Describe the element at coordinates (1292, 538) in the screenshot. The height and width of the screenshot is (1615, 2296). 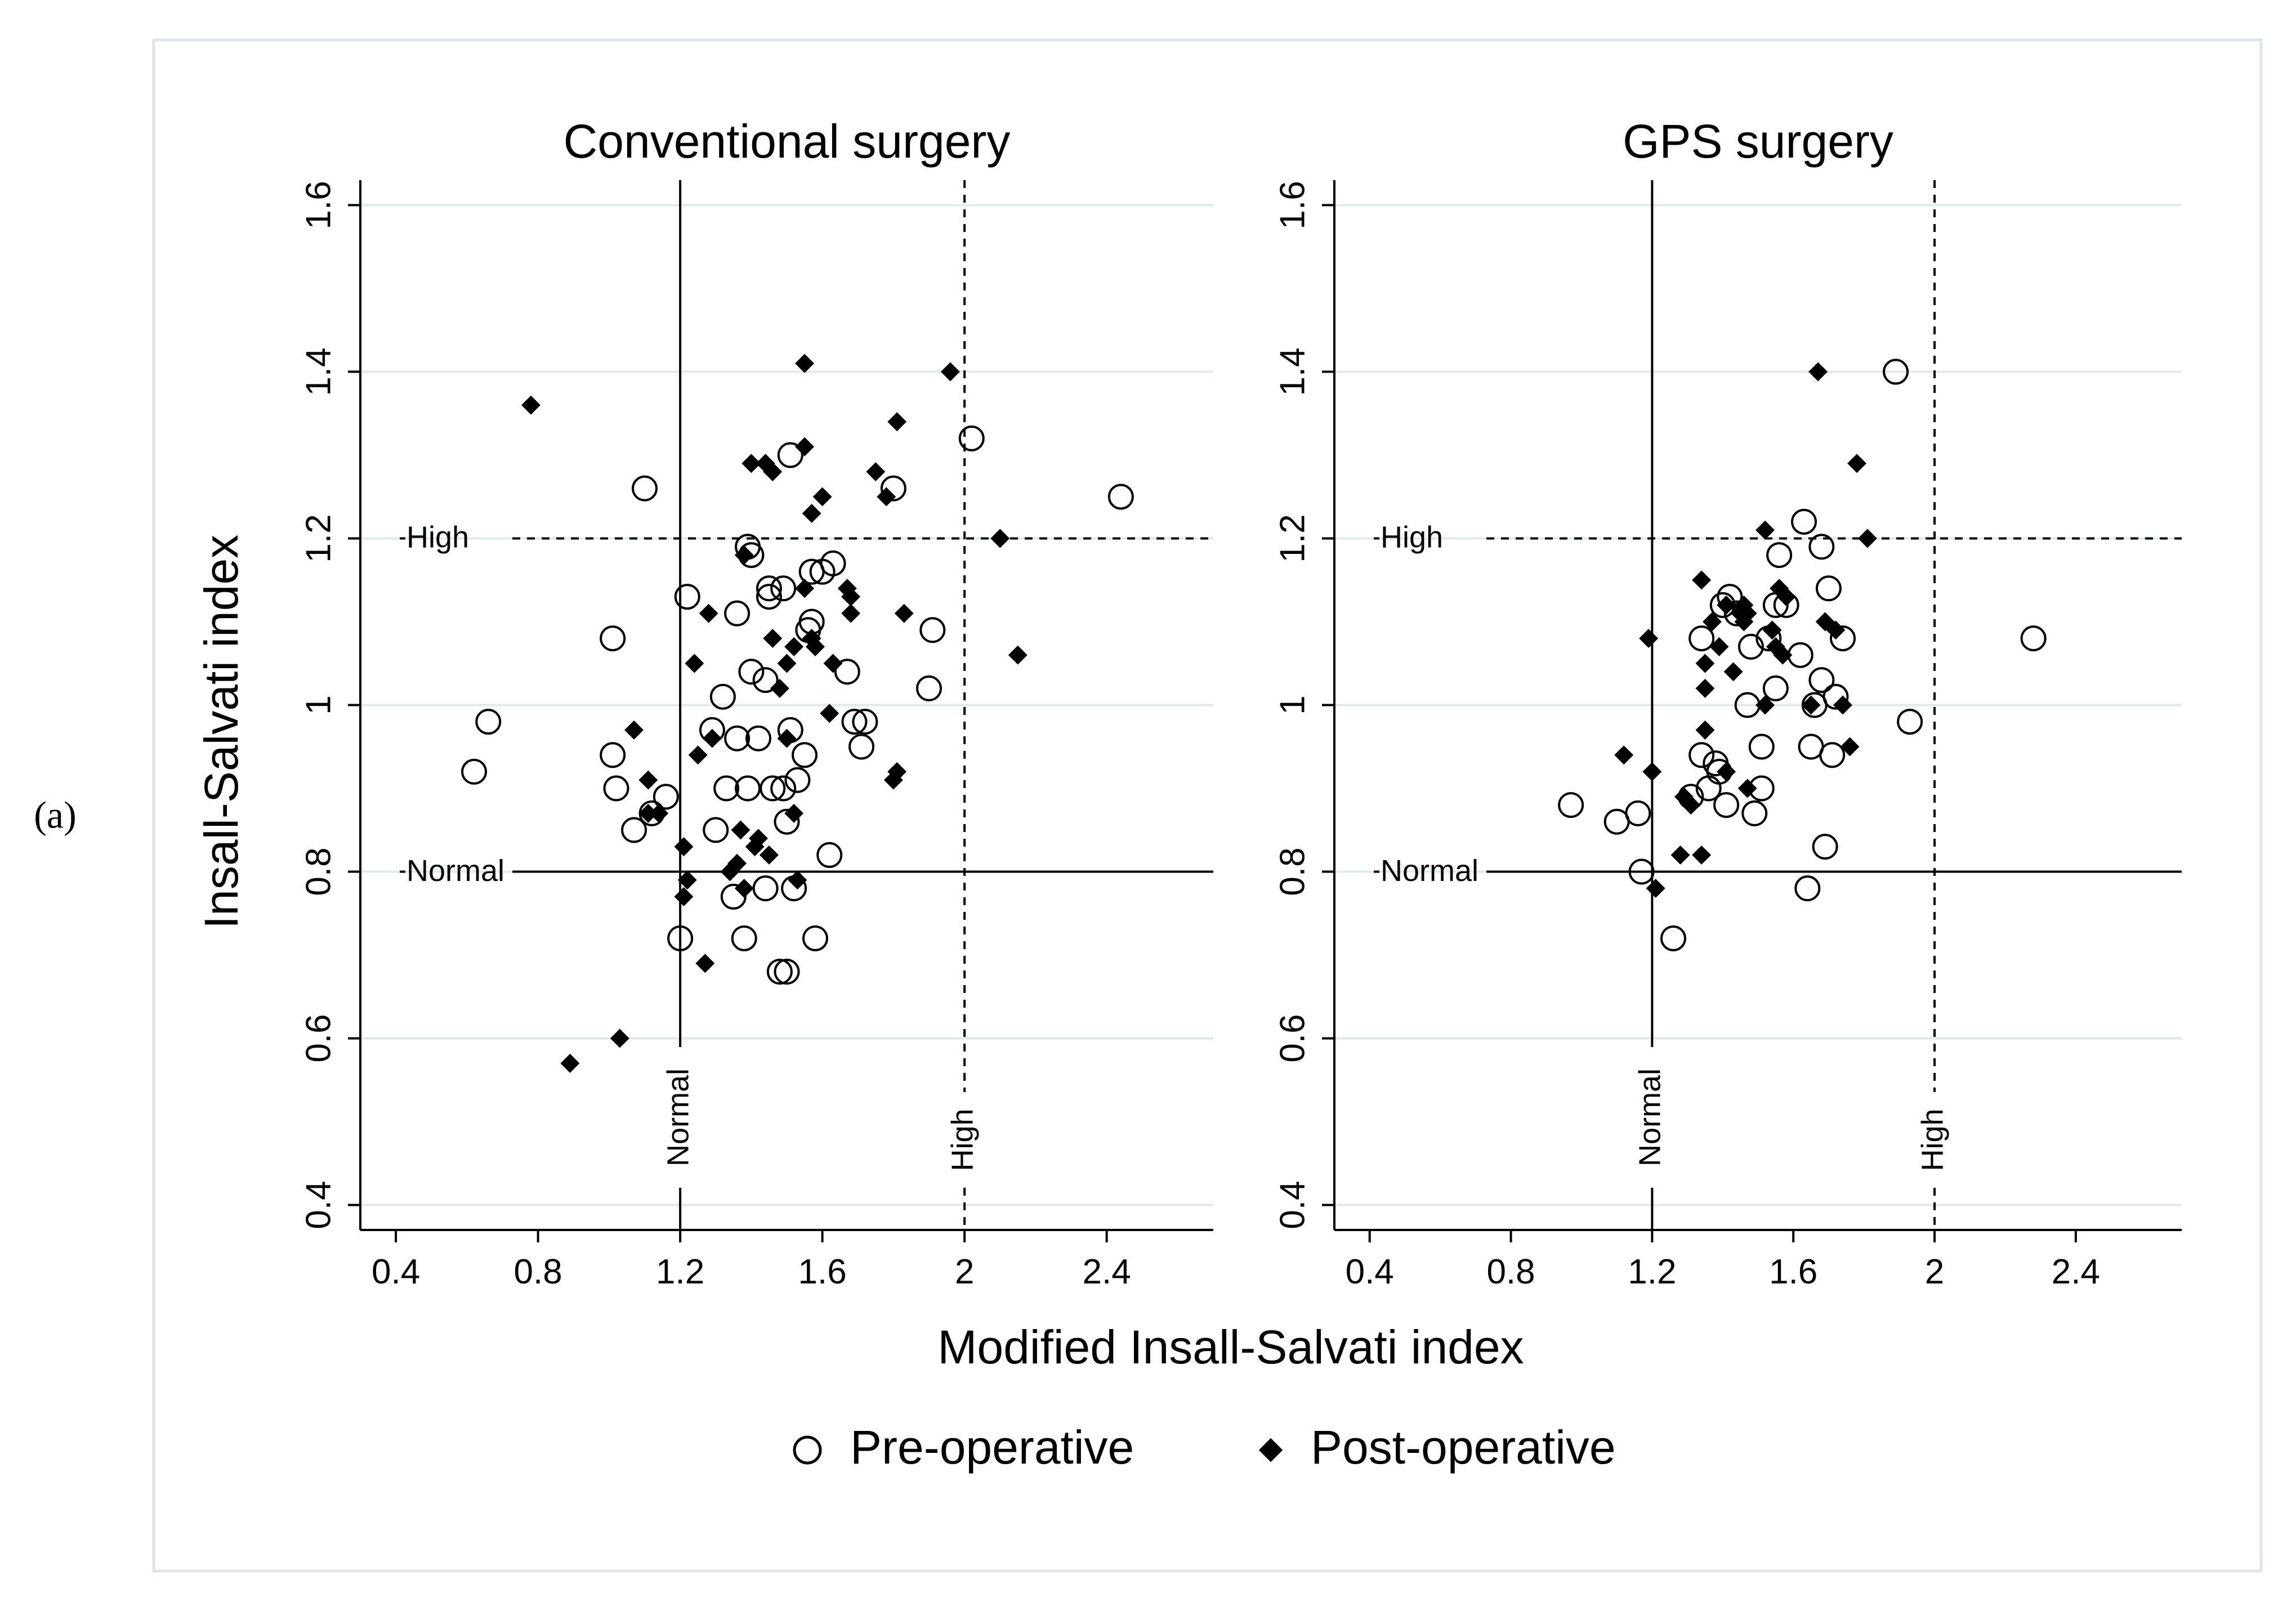
I see `y-tick-label: 1.2` at that location.